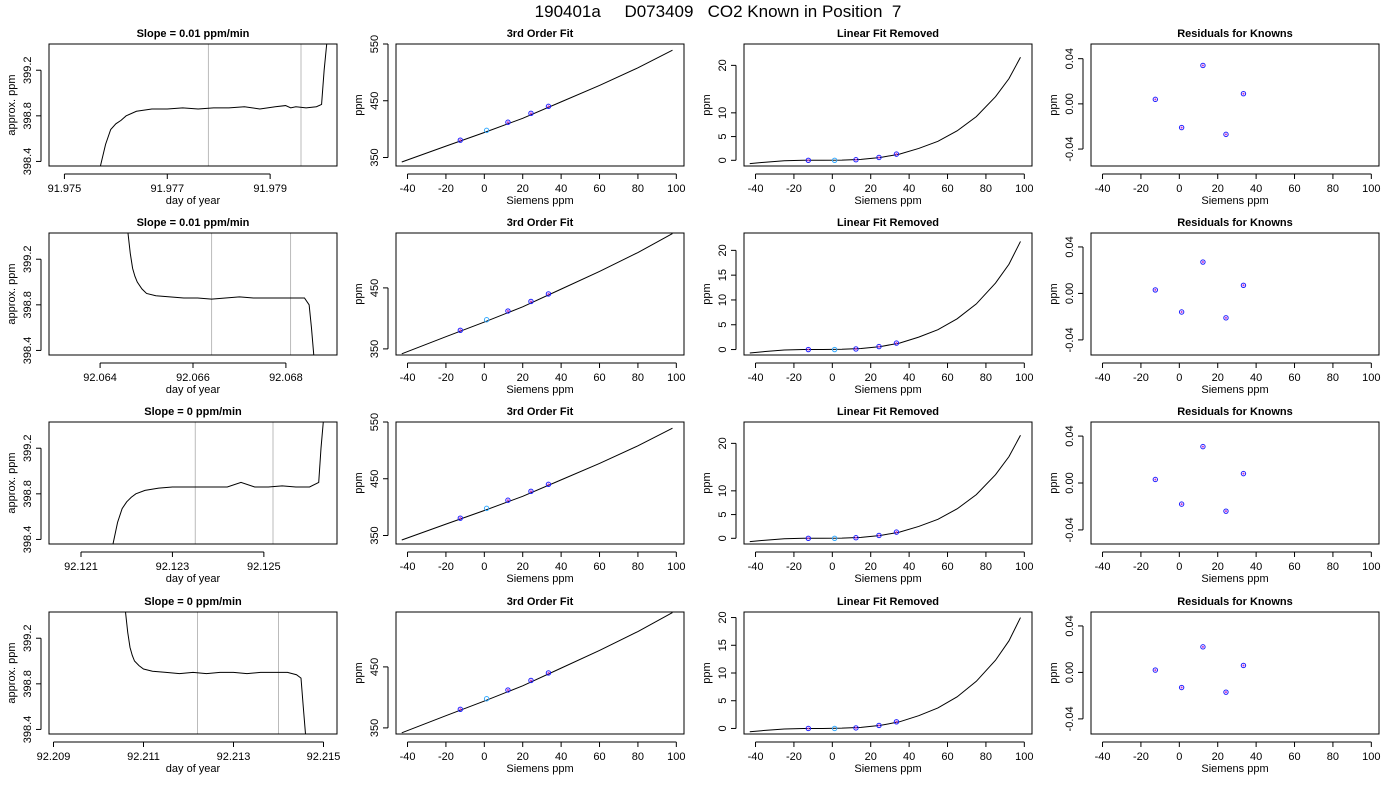  Describe the element at coordinates (723, 349) in the screenshot. I see `y-tick-label: 0` at that location.